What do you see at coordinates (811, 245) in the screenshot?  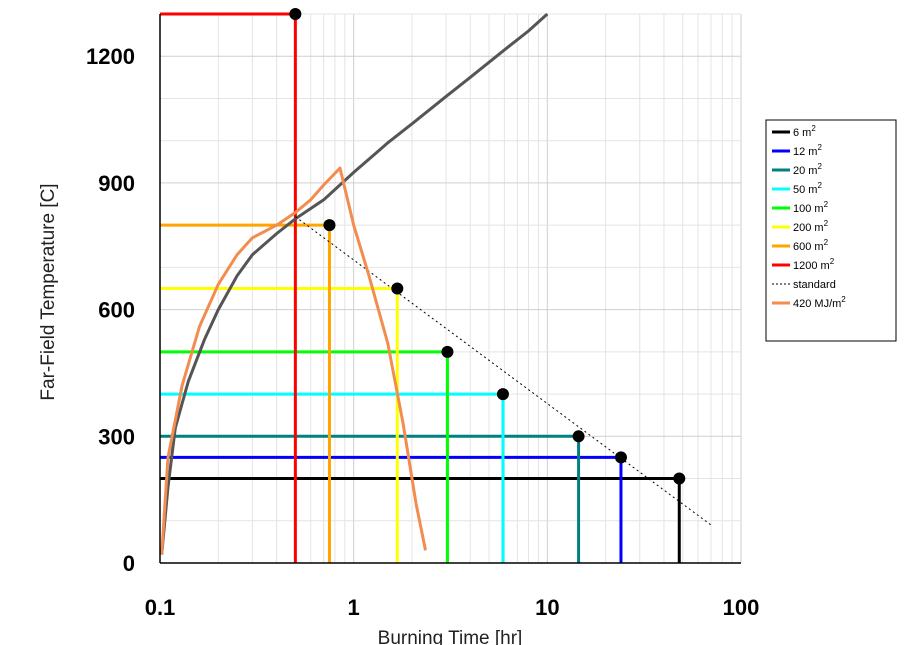 I see `legend-label: 600 m2` at bounding box center [811, 245].